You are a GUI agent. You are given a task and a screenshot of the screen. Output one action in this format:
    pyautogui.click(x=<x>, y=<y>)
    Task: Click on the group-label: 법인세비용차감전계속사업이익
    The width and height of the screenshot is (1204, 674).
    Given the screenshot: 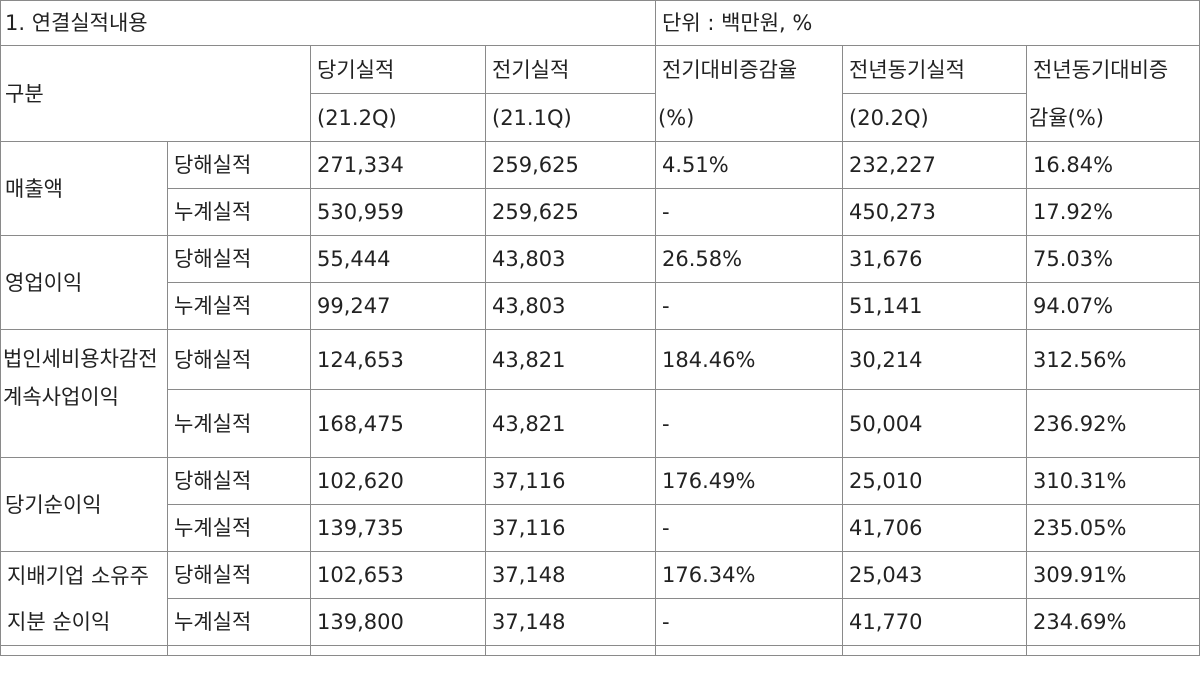 What is the action you would take?
    pyautogui.click(x=84, y=393)
    